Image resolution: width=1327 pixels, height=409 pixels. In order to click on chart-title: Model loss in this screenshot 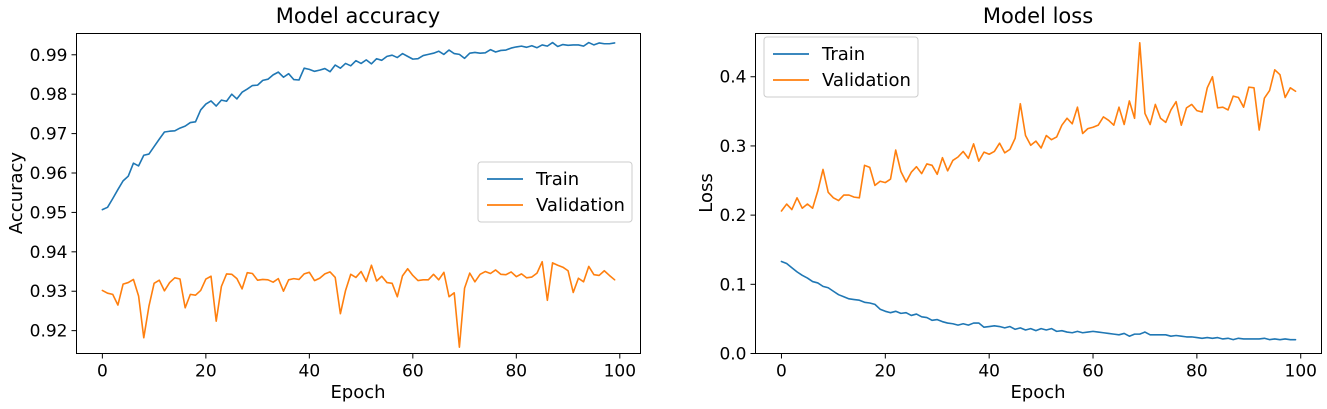, I will do `click(1038, 16)`.